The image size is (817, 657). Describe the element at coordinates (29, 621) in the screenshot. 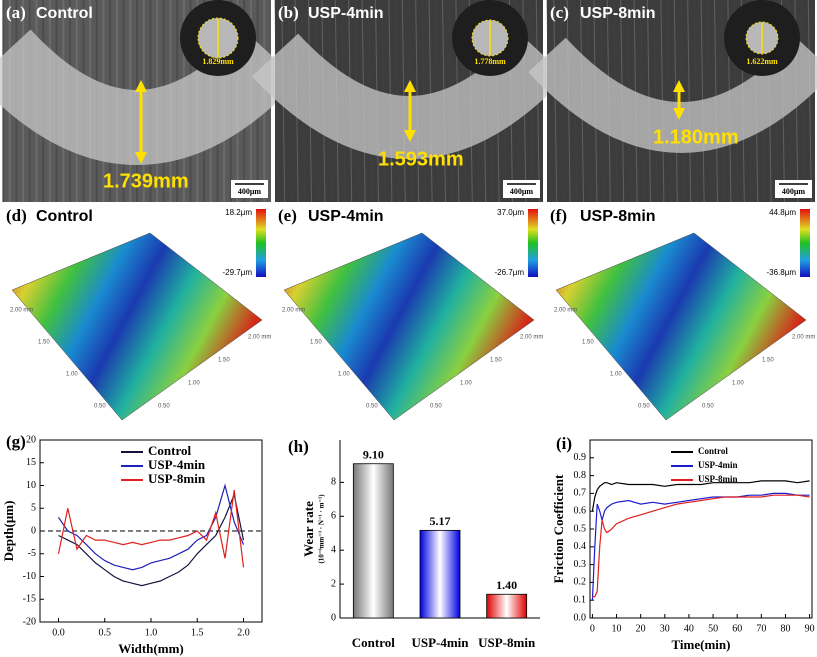

I see `y-tick-label: -20` at that location.